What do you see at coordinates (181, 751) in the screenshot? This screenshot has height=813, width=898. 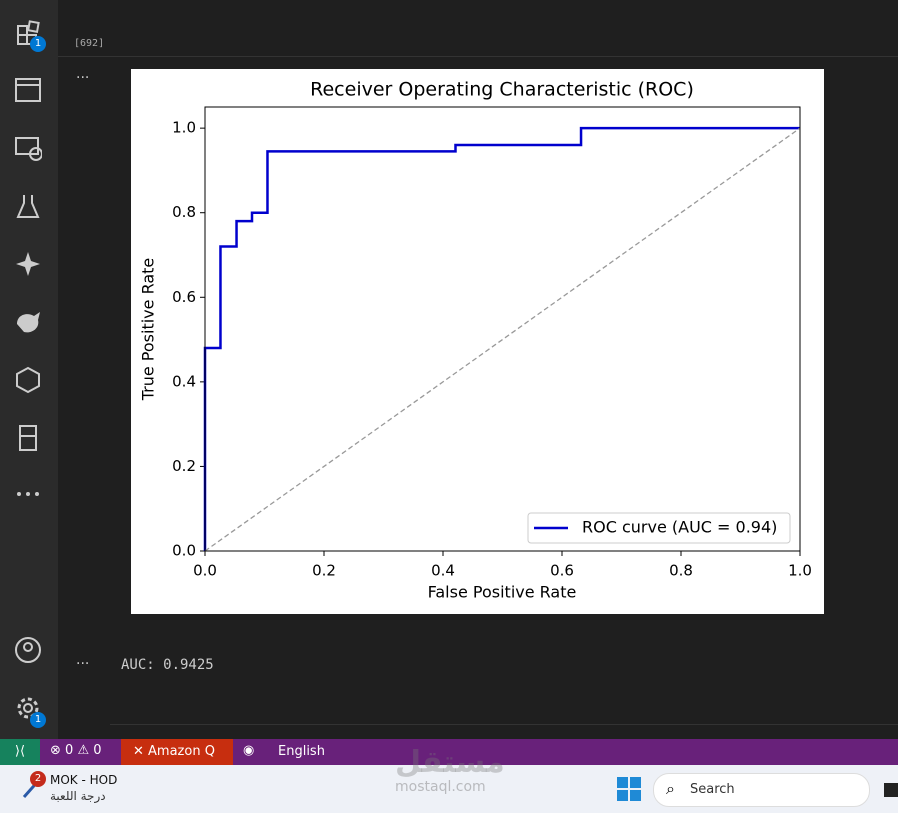 I see `amazon-q-label: Amazon Q` at bounding box center [181, 751].